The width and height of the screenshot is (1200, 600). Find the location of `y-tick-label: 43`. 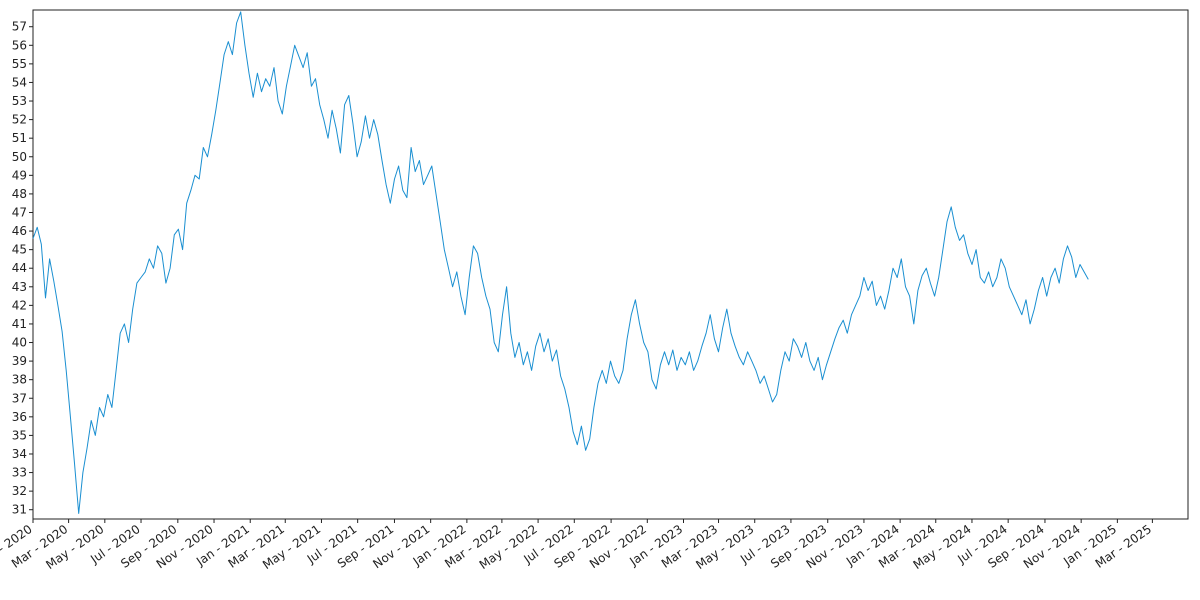

y-tick-label: 43 is located at coordinates (19, 287).